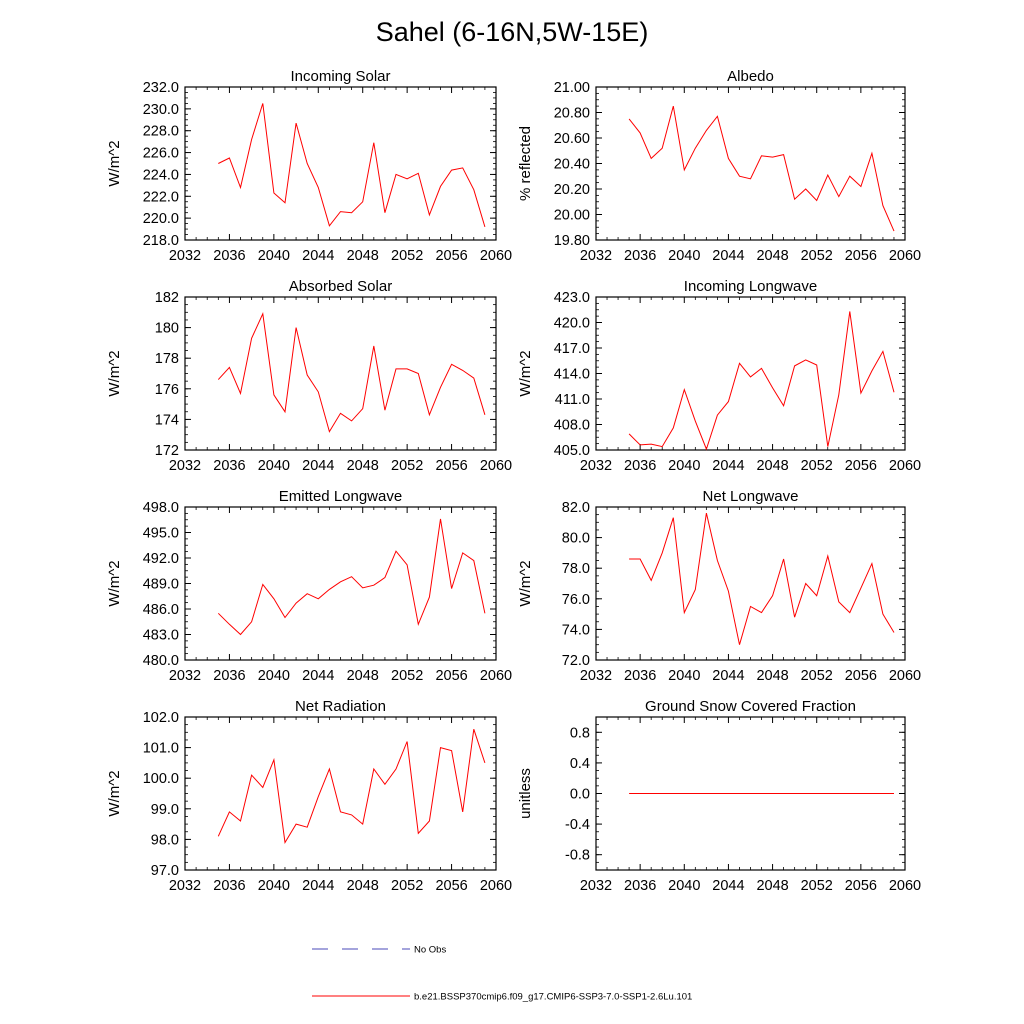  I want to click on y-tick-label: 228.0, so click(161, 132).